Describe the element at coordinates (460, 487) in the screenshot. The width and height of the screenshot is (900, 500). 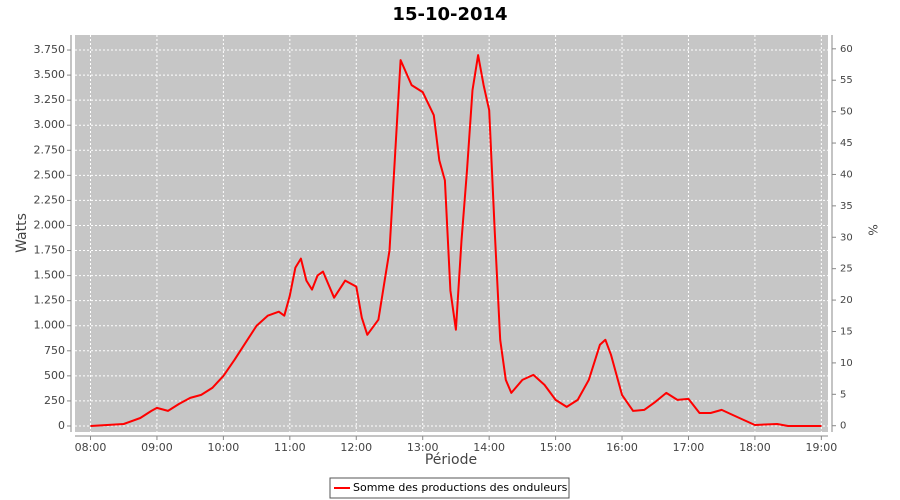
I see `legend-label: Somme des productions des onduleurs` at that location.